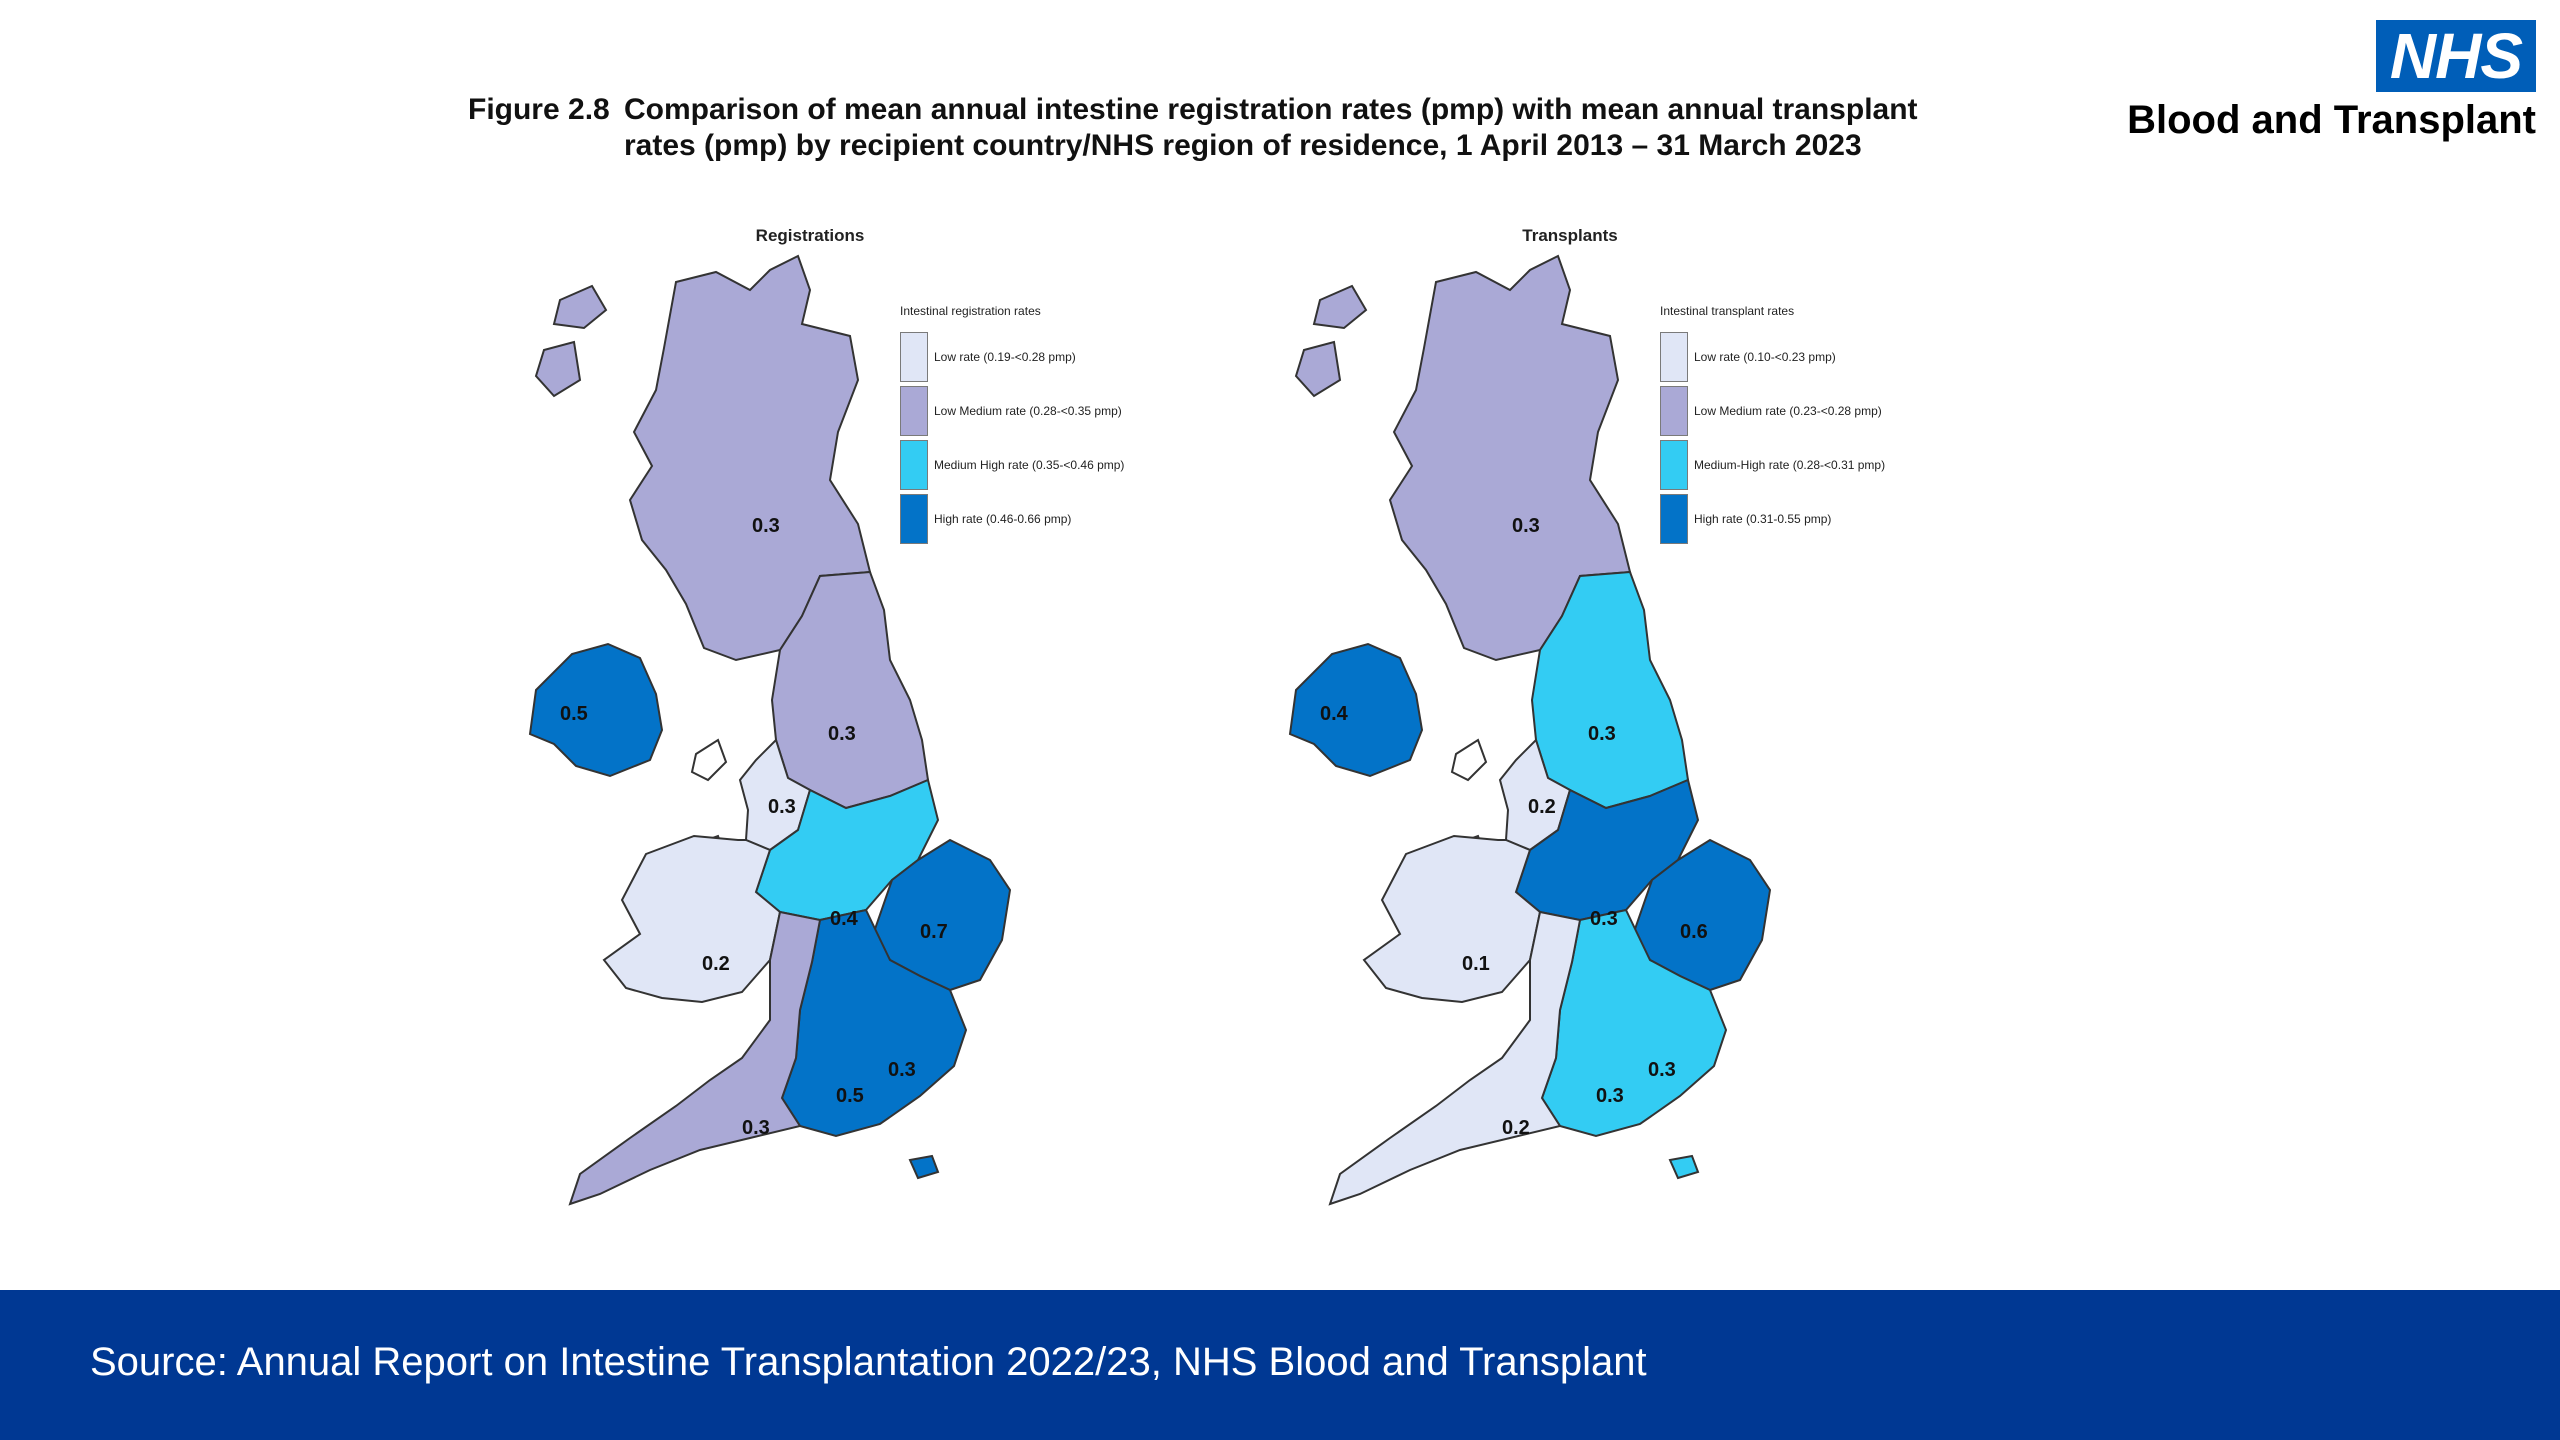  I want to click on legend-item-high: High rate (0.31-0.55 pmp), so click(1772, 519).